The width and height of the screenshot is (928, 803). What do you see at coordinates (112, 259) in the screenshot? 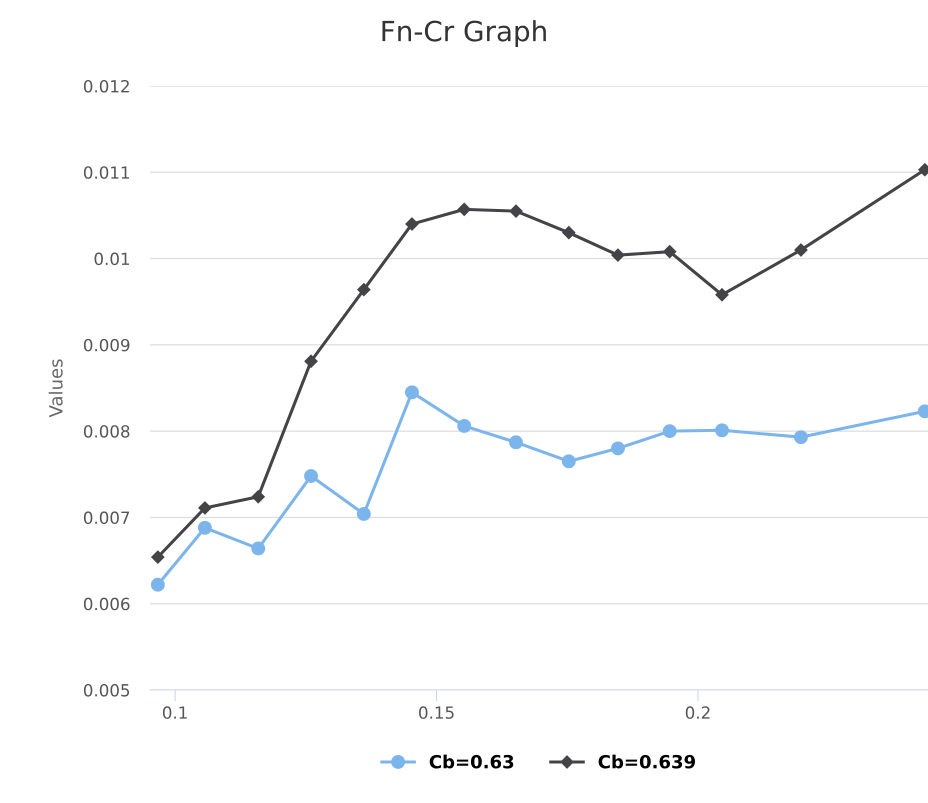
I see `y-tick-label: 0.01` at bounding box center [112, 259].